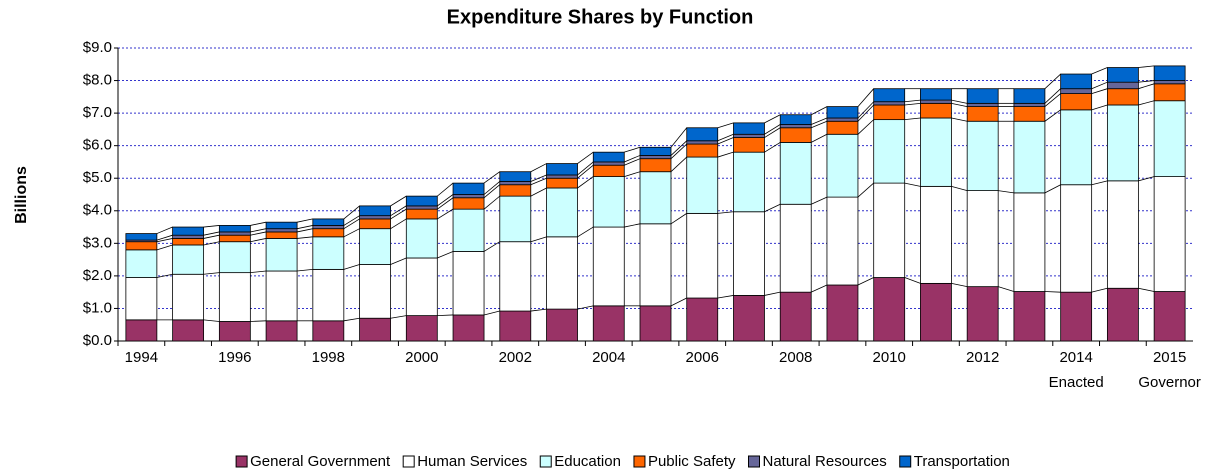 The height and width of the screenshot is (473, 1219). Describe the element at coordinates (141, 357) in the screenshot. I see `x-tick-label: 1994` at that location.